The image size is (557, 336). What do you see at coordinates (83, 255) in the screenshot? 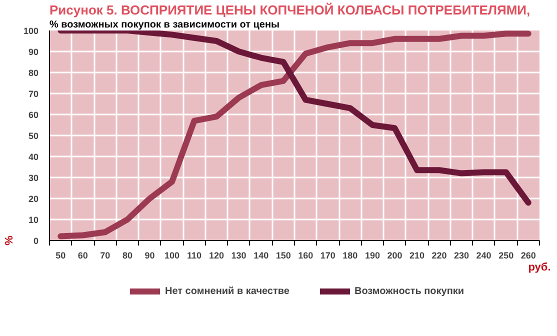
I see `x-tick-label: 60` at bounding box center [83, 255].